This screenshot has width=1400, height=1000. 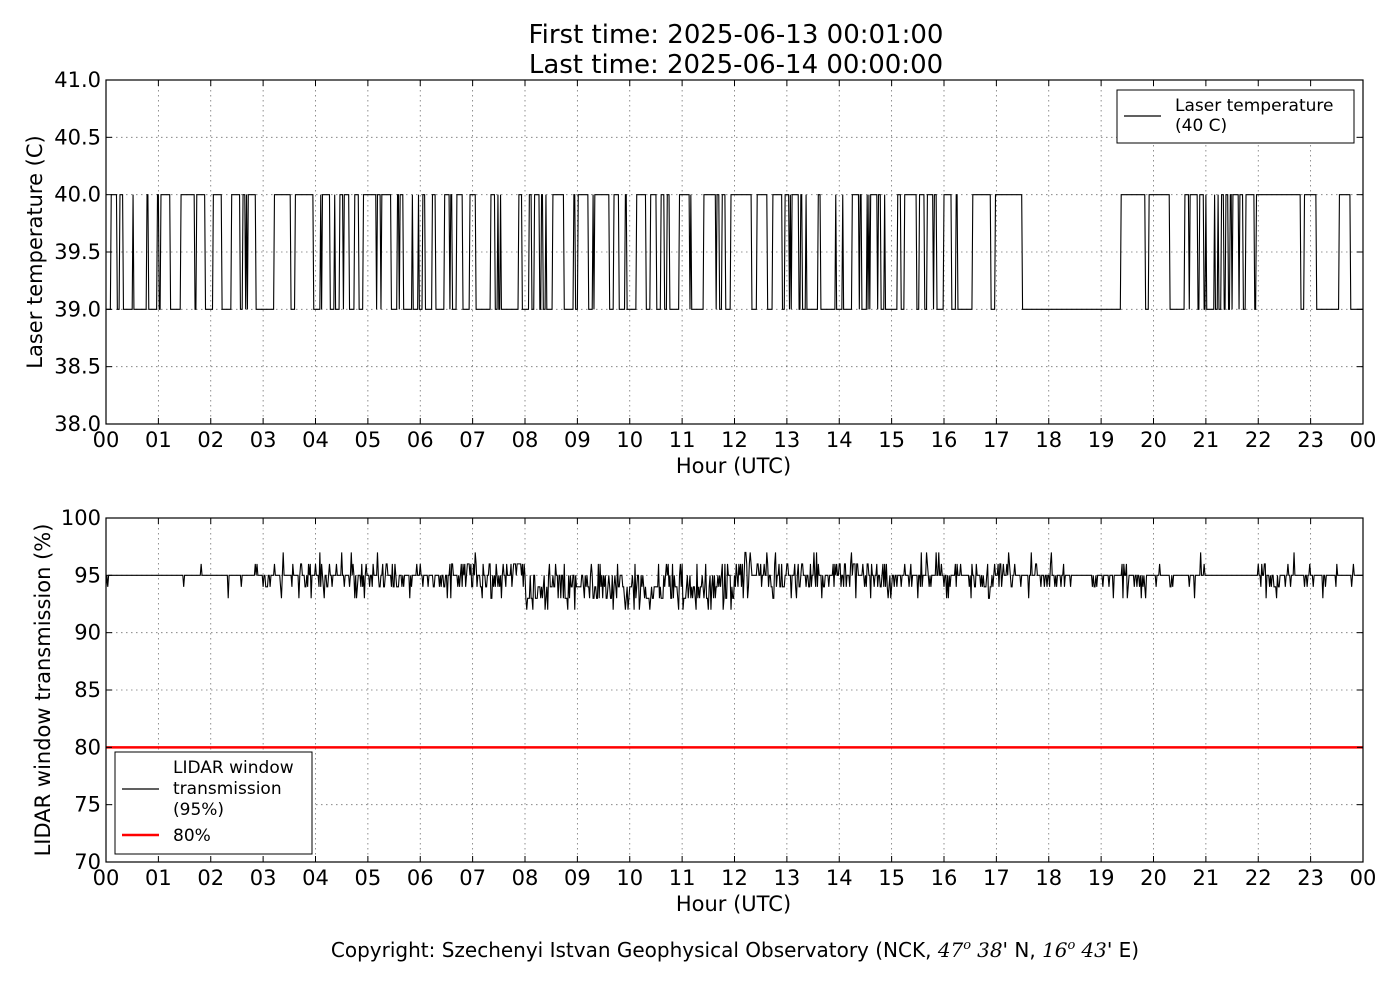 I want to click on laser-xtick-label: 04, so click(x=315, y=440).